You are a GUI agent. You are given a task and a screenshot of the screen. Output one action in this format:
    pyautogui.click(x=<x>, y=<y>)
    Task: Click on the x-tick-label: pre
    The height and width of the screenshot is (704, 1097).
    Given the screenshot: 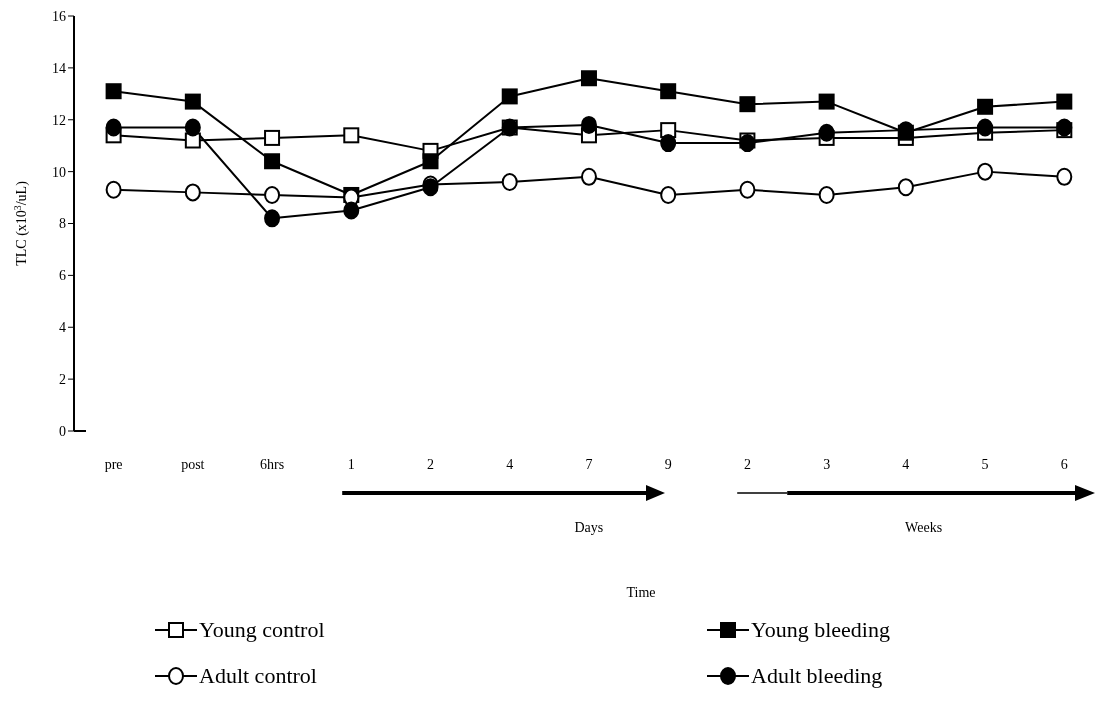 What is the action you would take?
    pyautogui.click(x=113, y=464)
    